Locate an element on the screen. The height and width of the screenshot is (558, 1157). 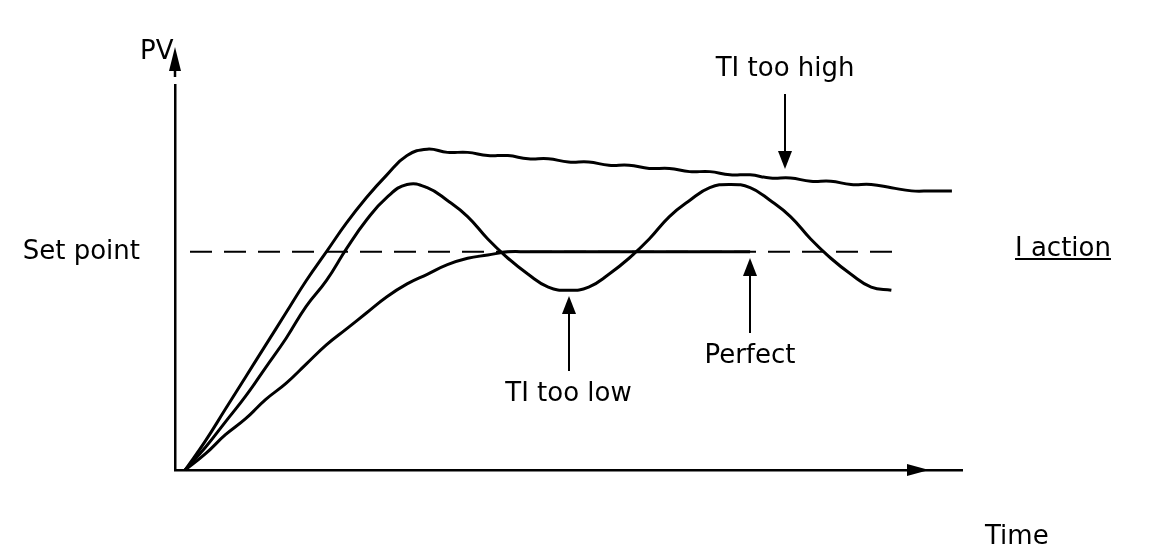
text: I action is located at coordinates (1063, 247).